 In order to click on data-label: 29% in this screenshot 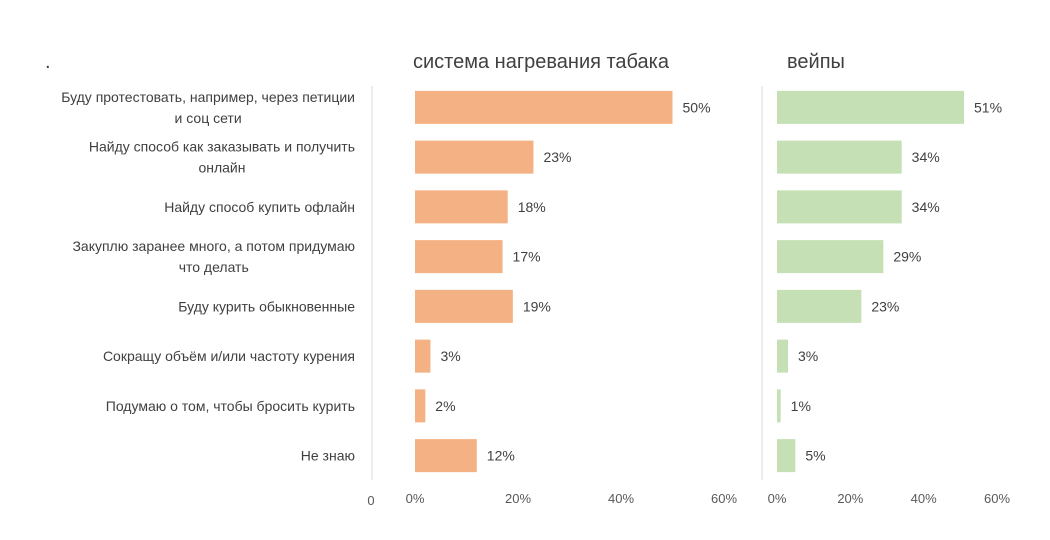, I will do `click(907, 257)`.